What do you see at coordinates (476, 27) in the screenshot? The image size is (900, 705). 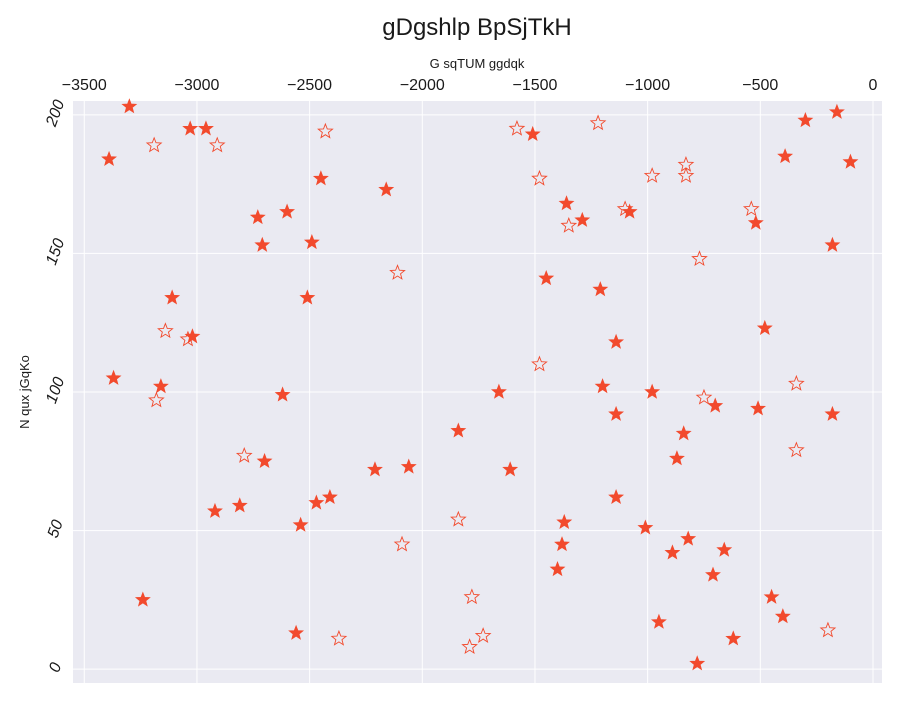 I see `chart-title: gDgshlp BpSjTkH` at bounding box center [476, 27].